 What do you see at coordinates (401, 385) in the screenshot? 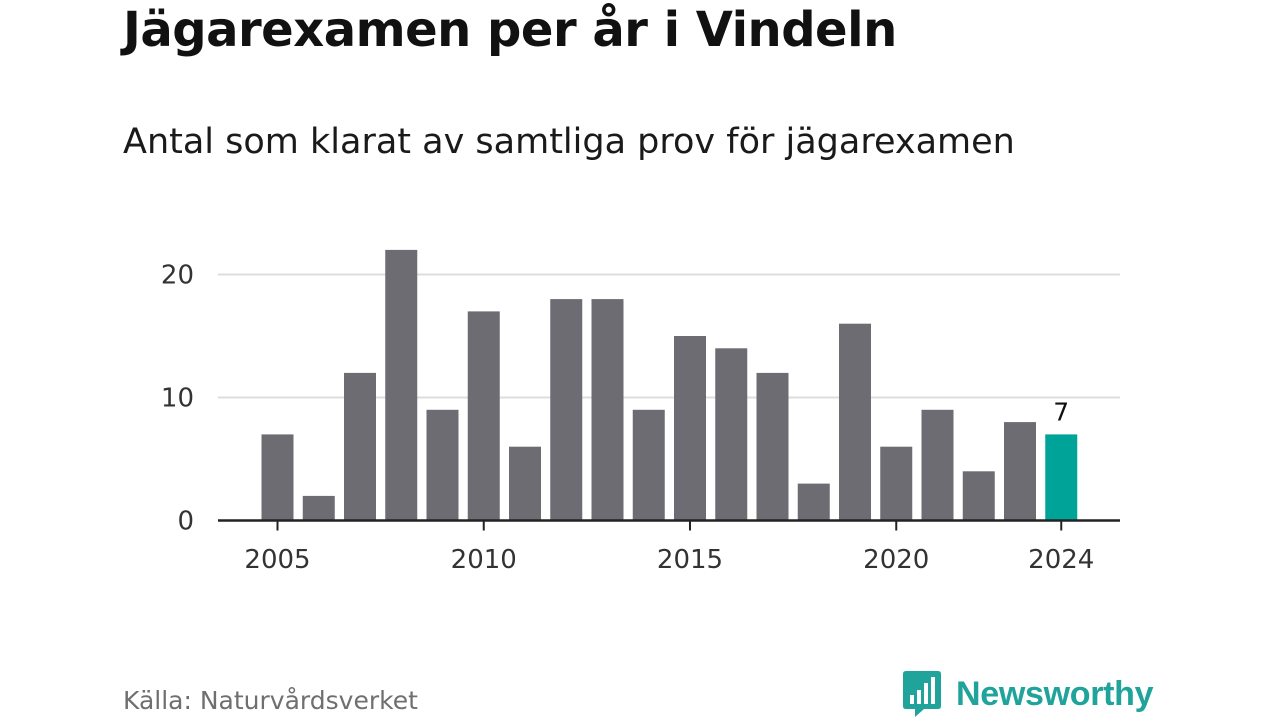
I see `bar-2008` at bounding box center [401, 385].